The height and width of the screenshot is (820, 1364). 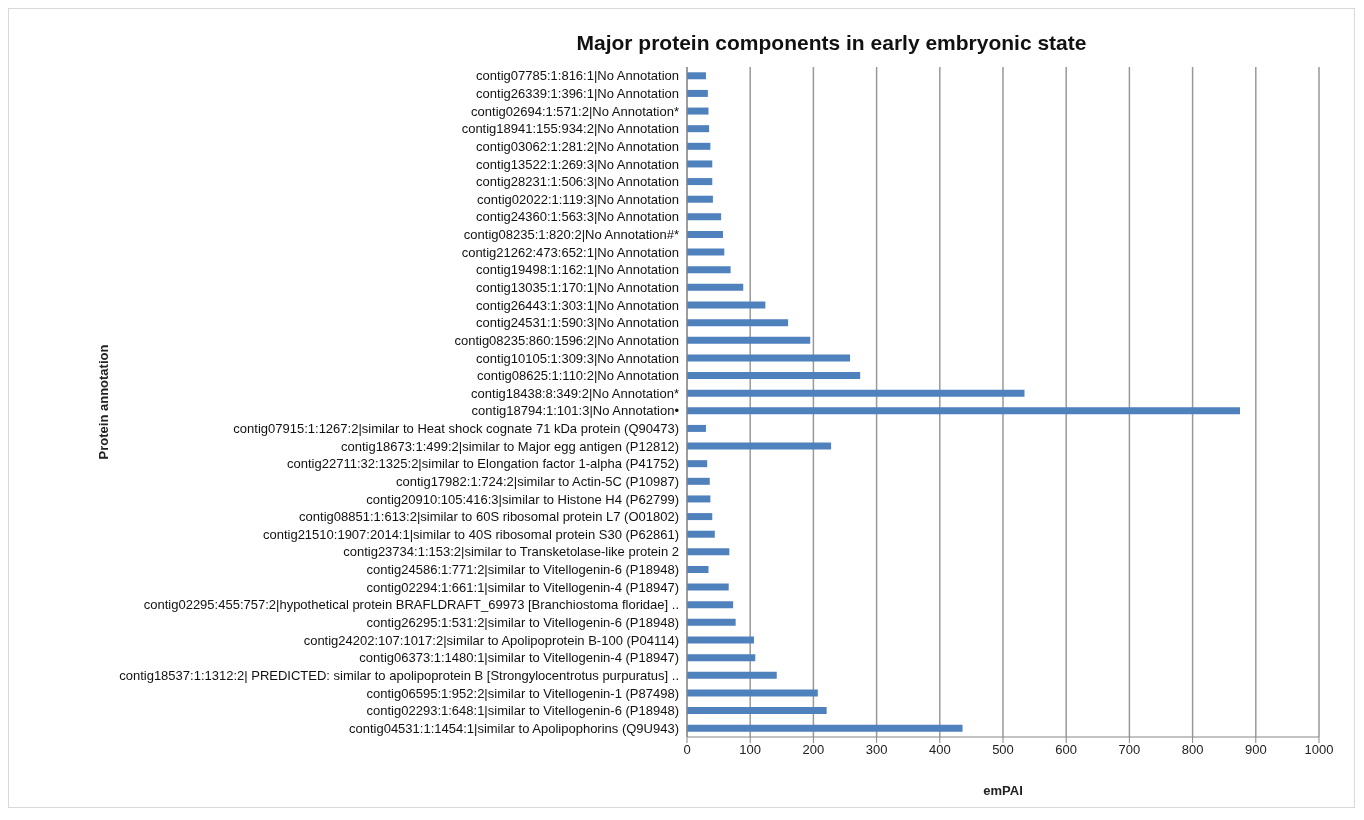 I want to click on y-tick-label: contig26443:1:303:1|No Annotation, so click(x=577, y=305).